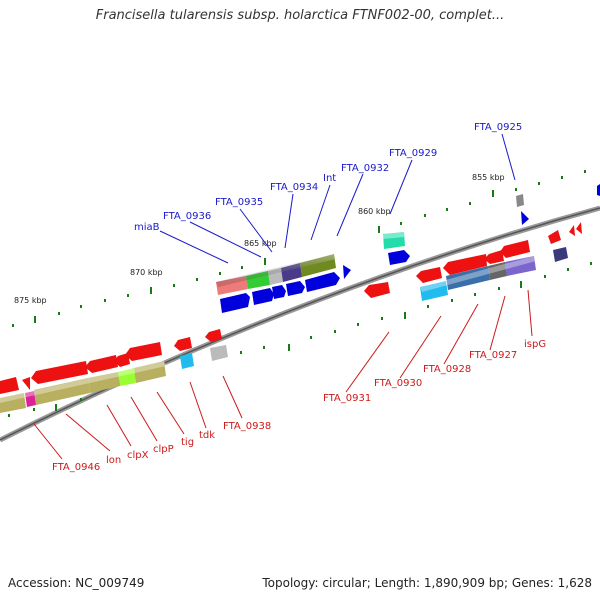  I want to click on gene-label-clpX: clpX, so click(138, 455).